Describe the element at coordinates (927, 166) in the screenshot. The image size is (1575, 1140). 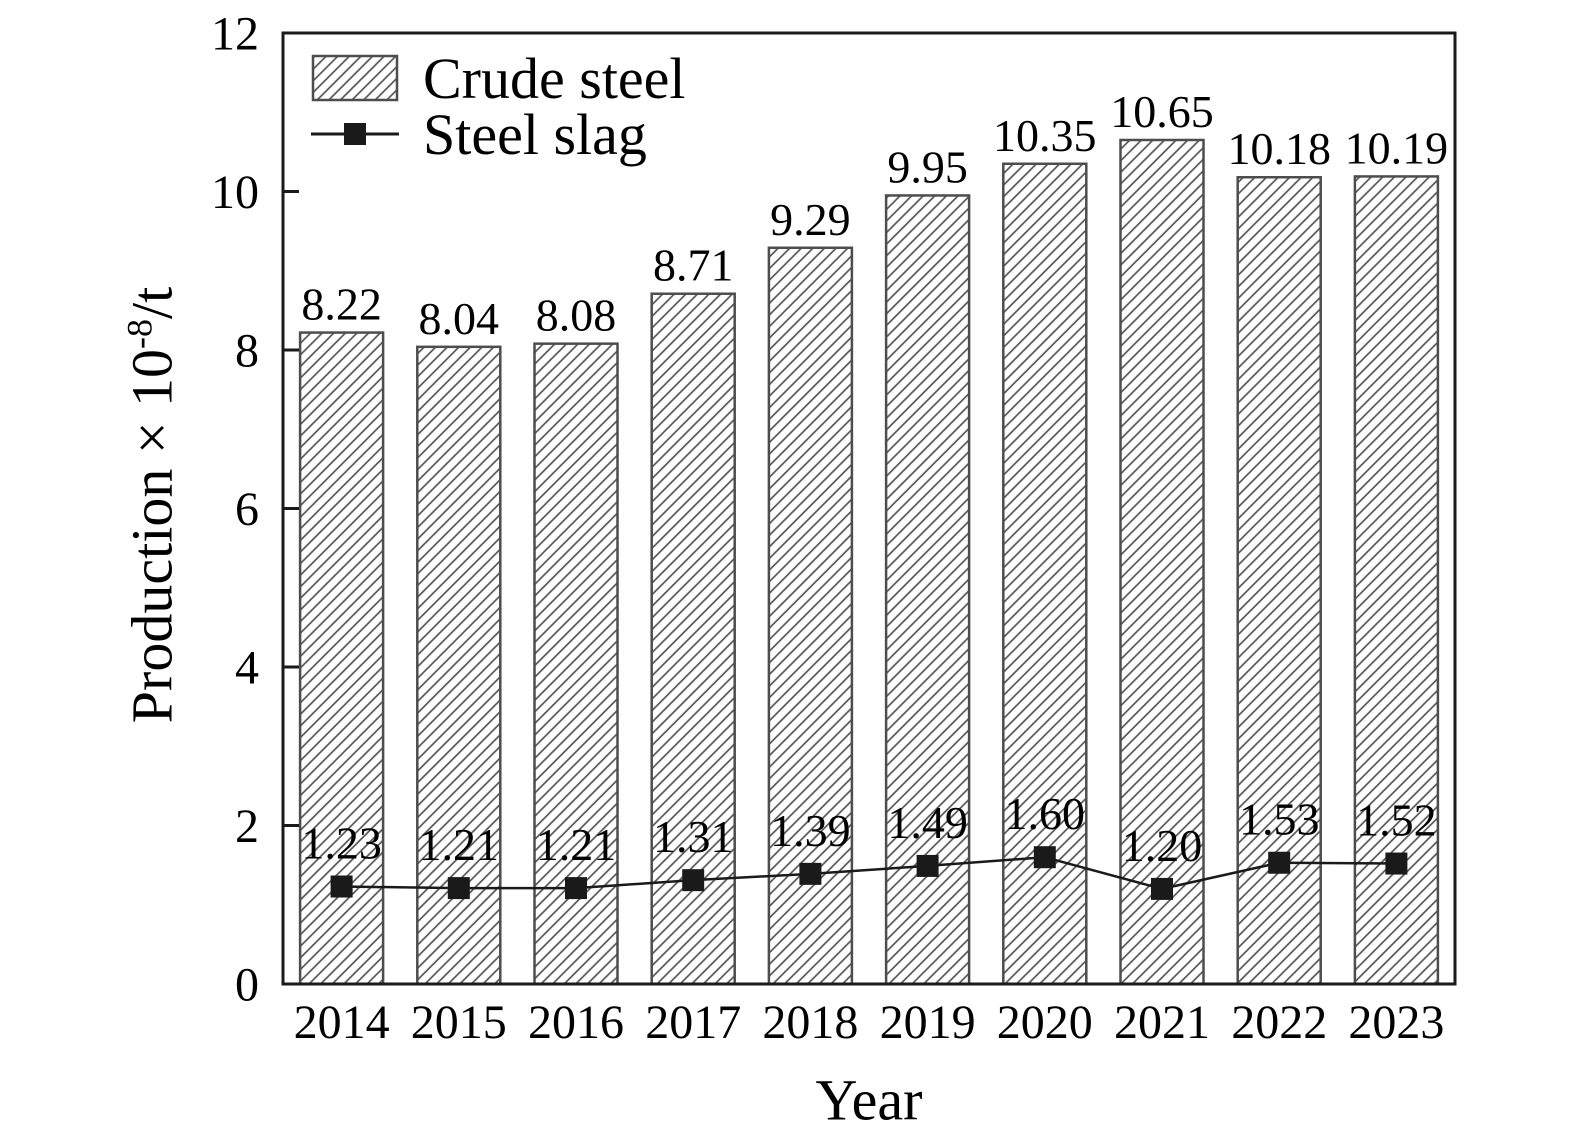
I see `bar-value-label-2019: 9.95` at that location.